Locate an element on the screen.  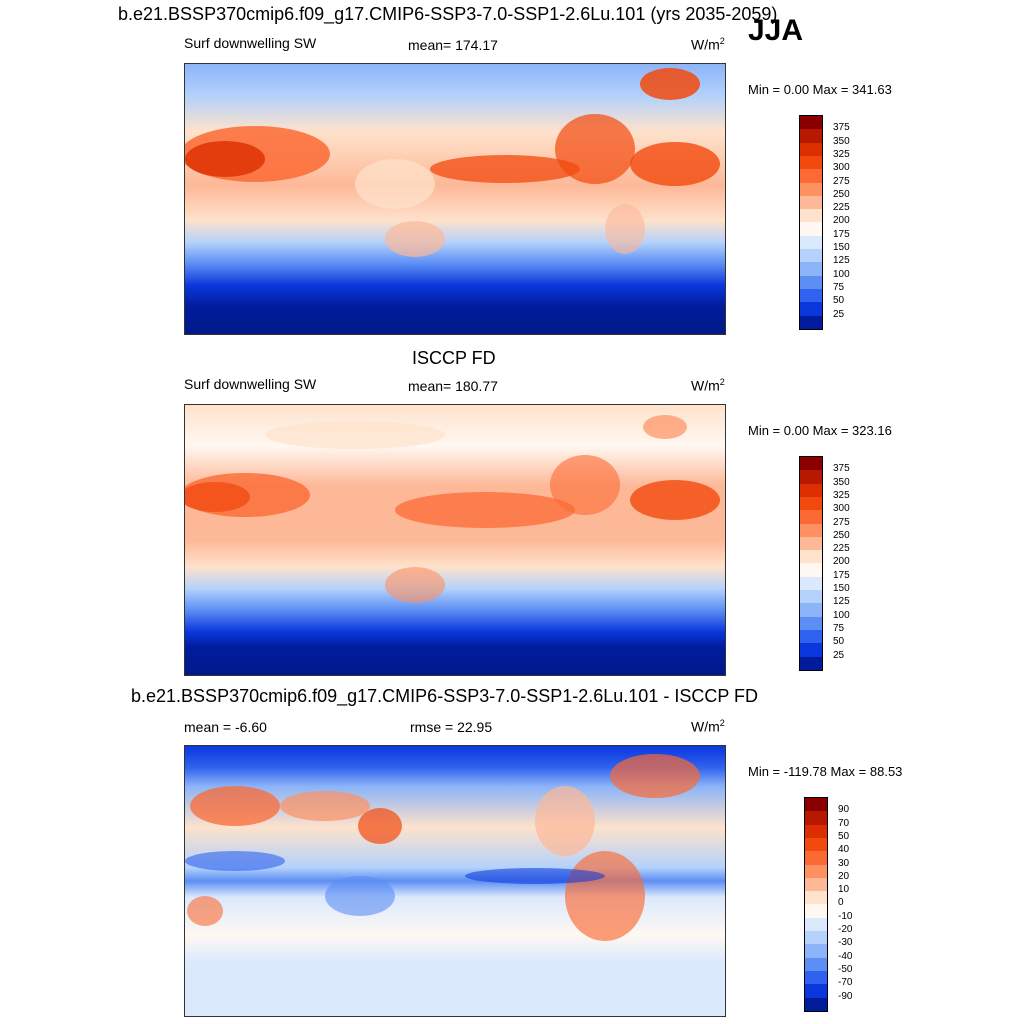
colorbar-2-label: 350 is located at coordinates (841, 482).